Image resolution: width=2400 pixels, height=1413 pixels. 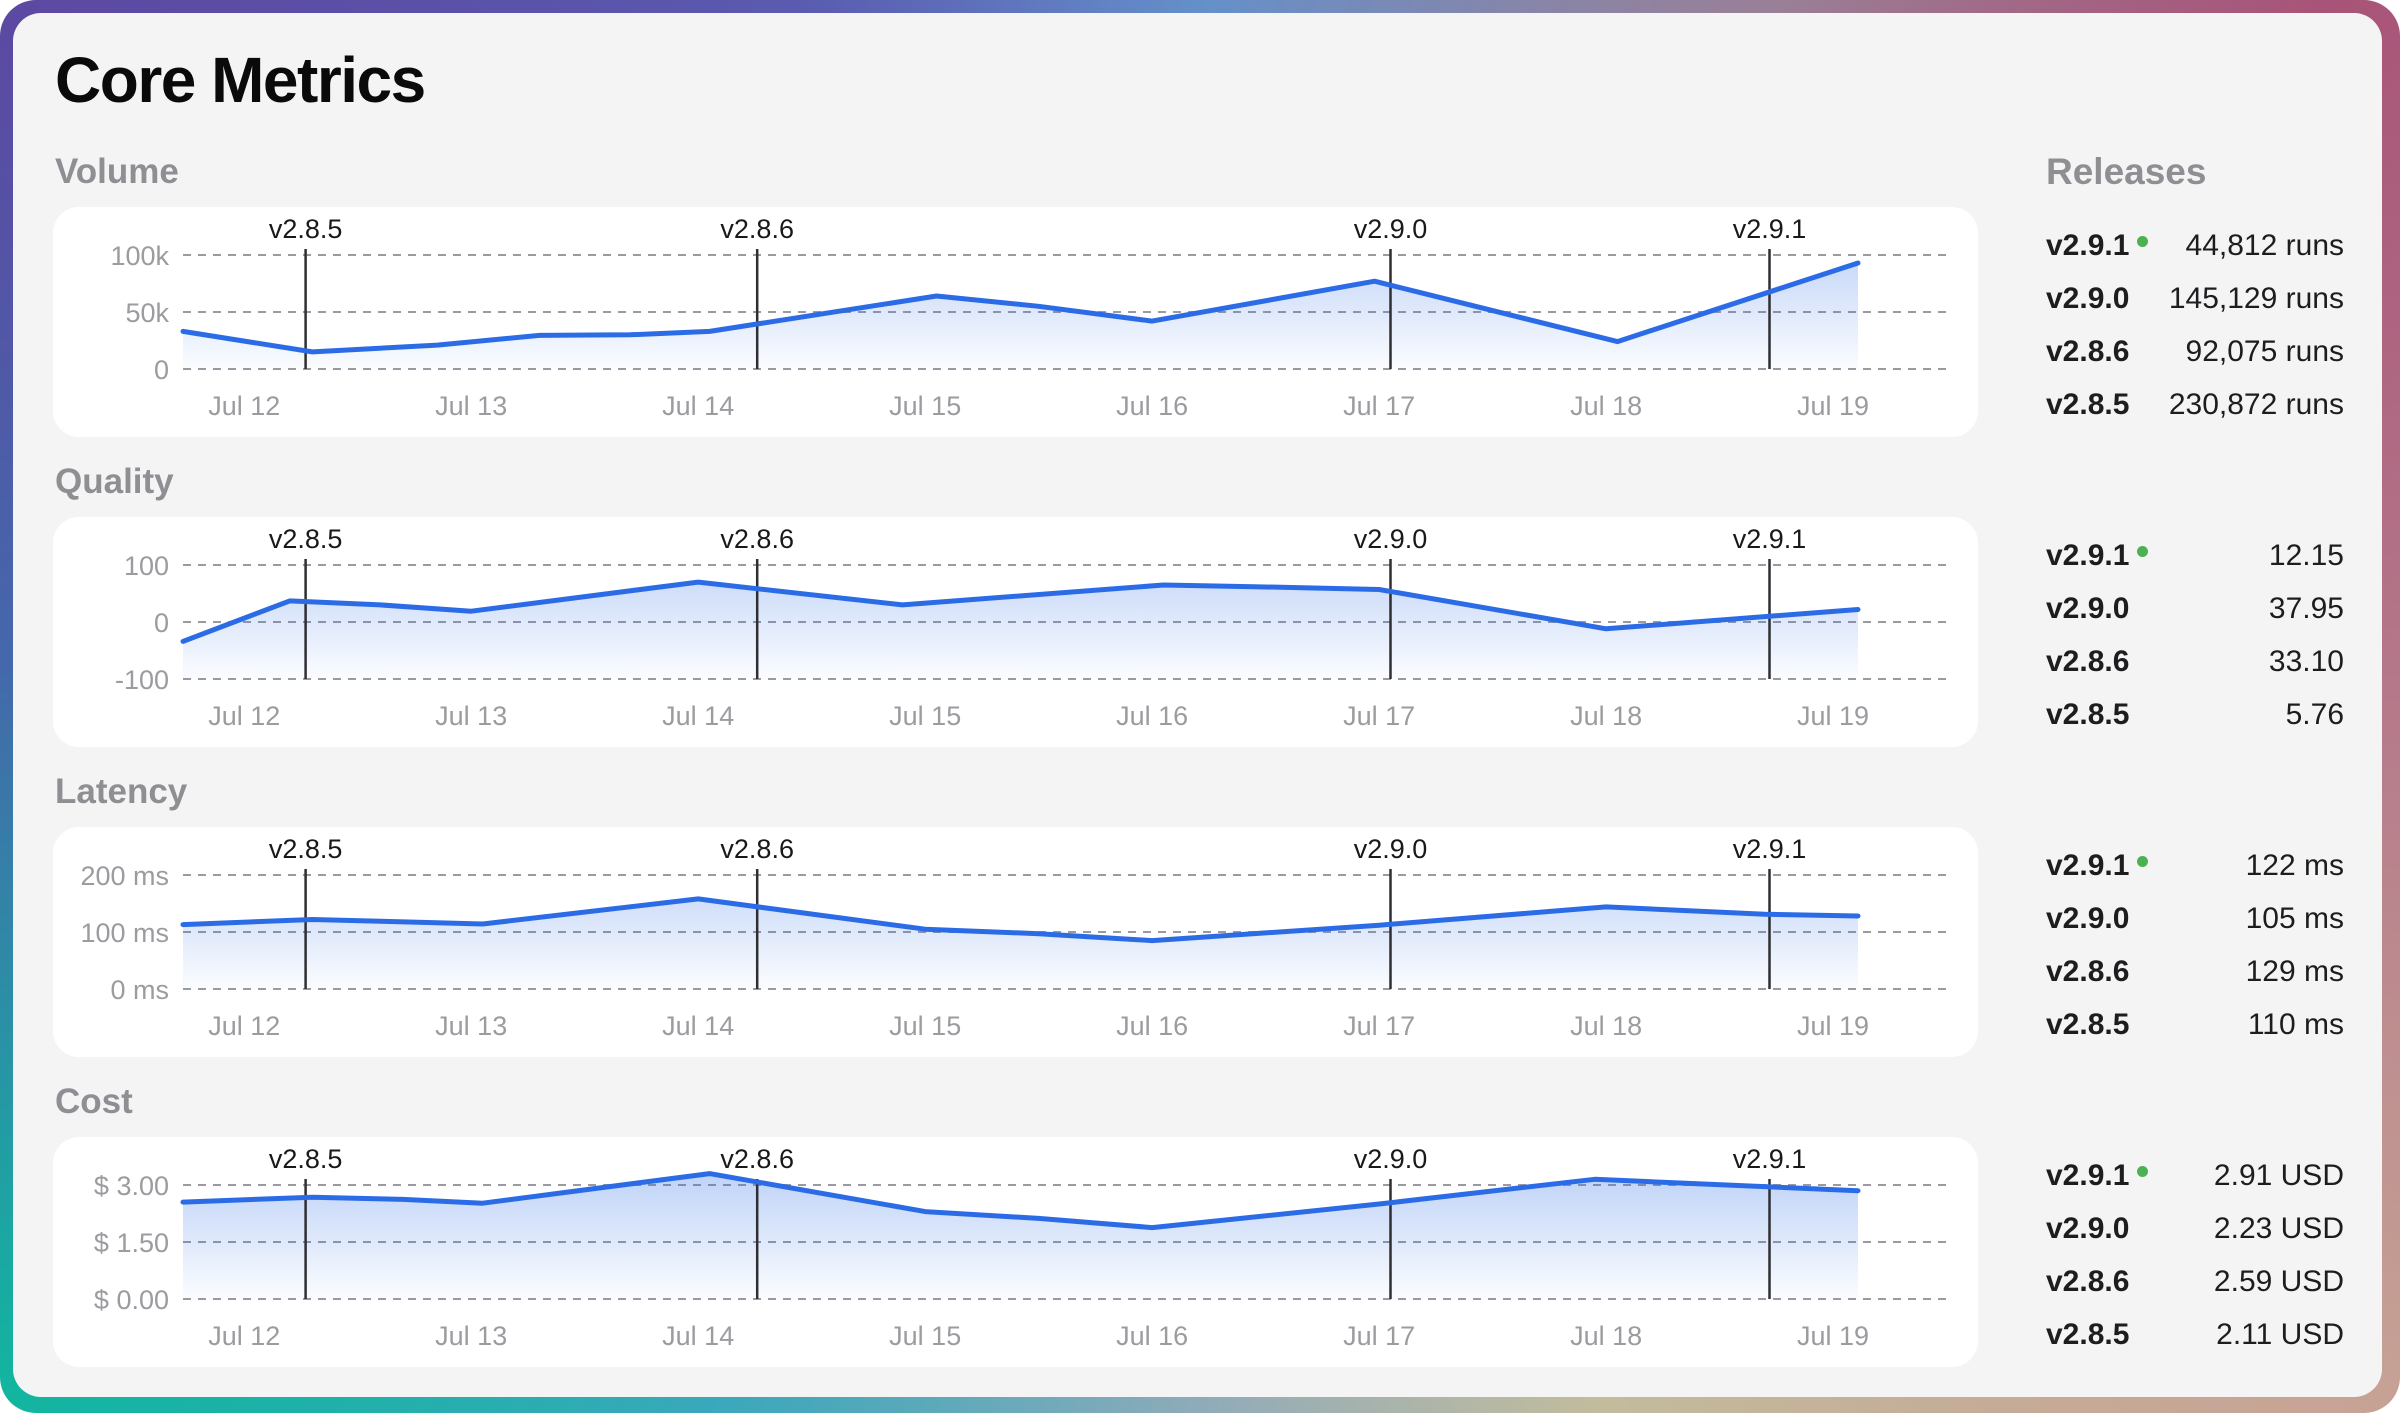 What do you see at coordinates (142, 680) in the screenshot?
I see `y-axis-label: -100` at bounding box center [142, 680].